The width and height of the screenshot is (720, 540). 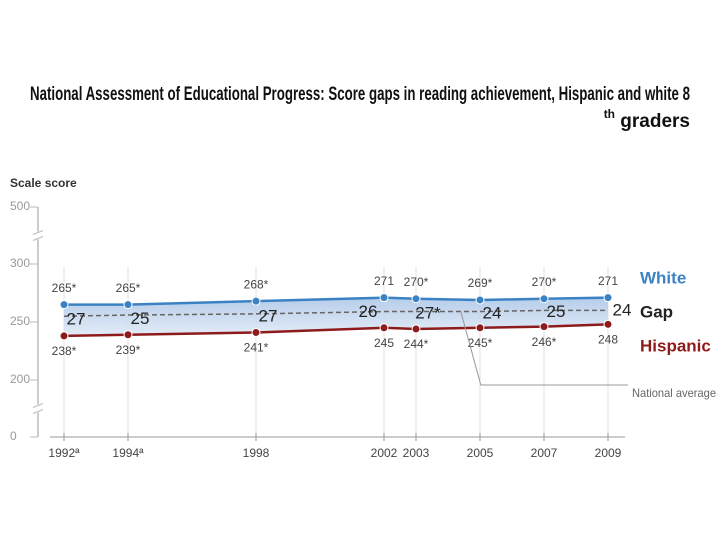 I want to click on data-label: 244*, so click(x=416, y=344).